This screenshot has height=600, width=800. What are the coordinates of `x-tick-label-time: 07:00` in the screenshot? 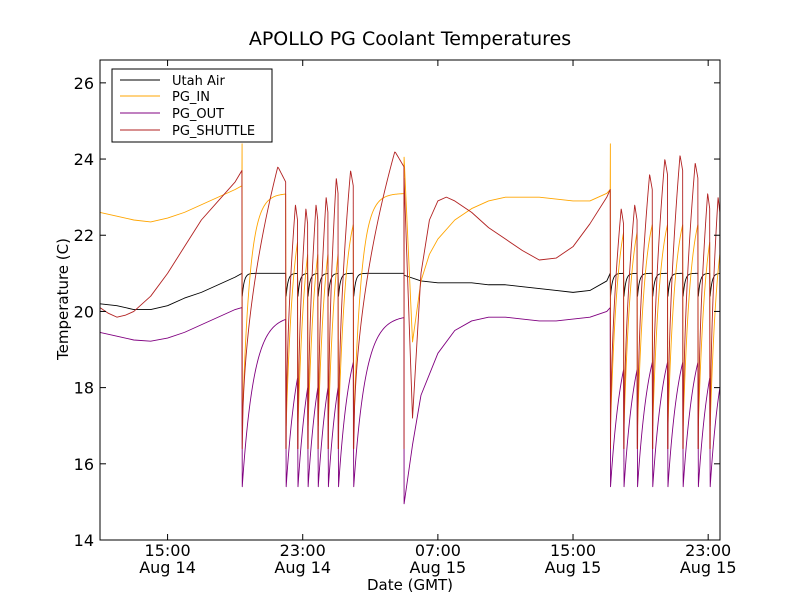 It's located at (438, 550).